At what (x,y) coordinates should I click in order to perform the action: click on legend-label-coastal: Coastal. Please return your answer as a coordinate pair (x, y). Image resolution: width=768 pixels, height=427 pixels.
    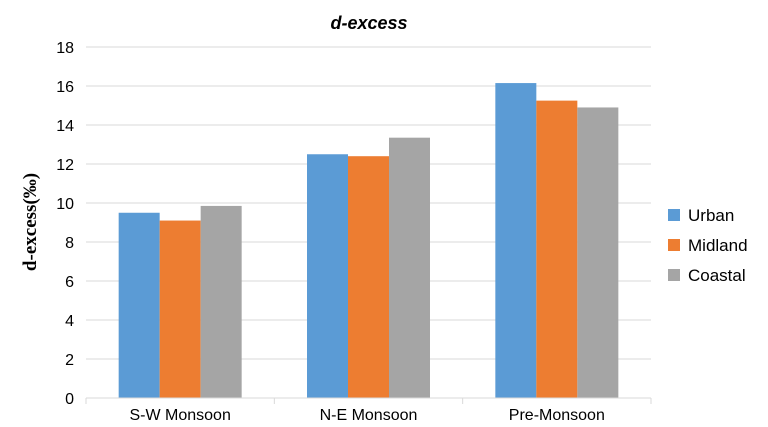
    Looking at the image, I should click on (717, 275).